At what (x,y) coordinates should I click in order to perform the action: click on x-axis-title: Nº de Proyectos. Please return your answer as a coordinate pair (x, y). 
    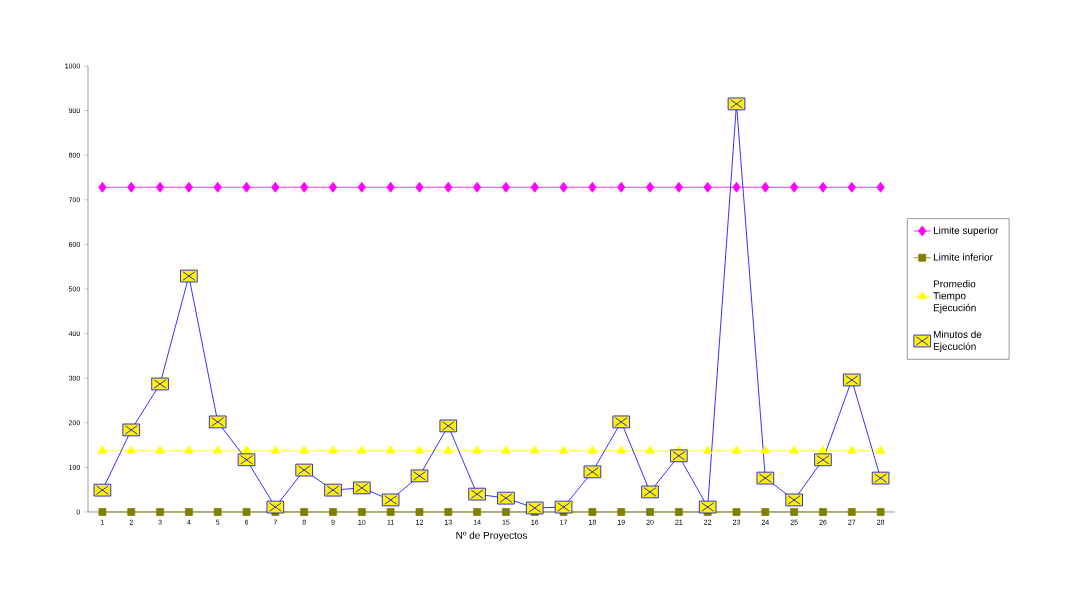
    Looking at the image, I should click on (492, 536).